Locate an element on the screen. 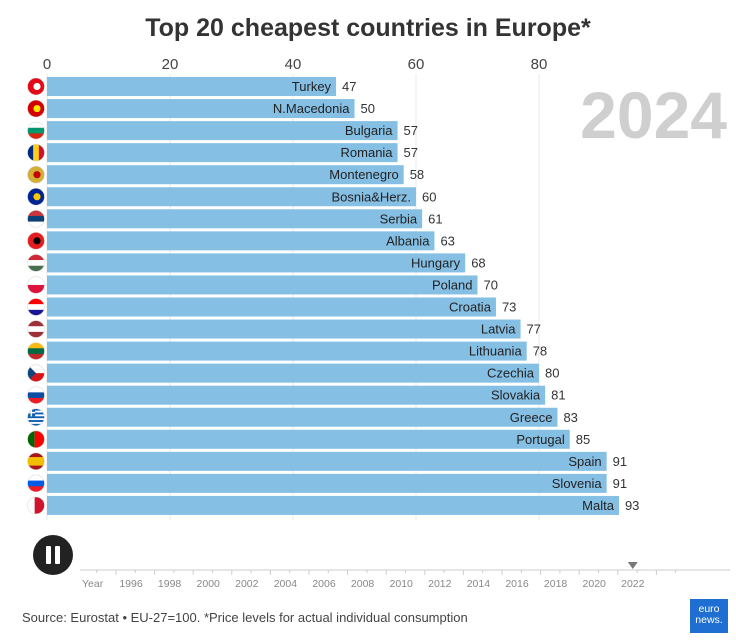 The height and width of the screenshot is (643, 736). bar-value-label: 47 is located at coordinates (349, 86).